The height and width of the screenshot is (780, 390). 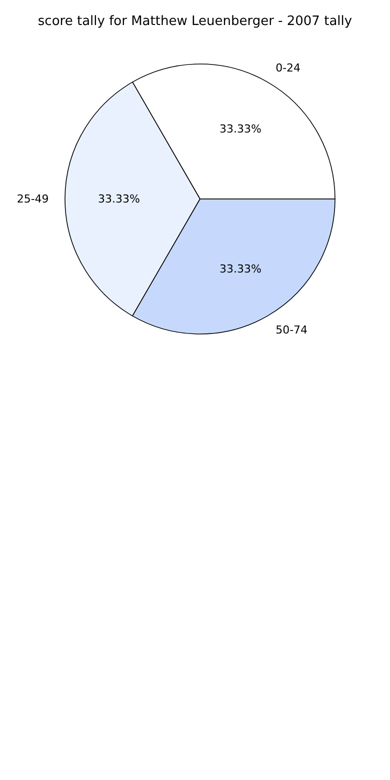 I want to click on slice-label: 50-74, so click(x=292, y=329).